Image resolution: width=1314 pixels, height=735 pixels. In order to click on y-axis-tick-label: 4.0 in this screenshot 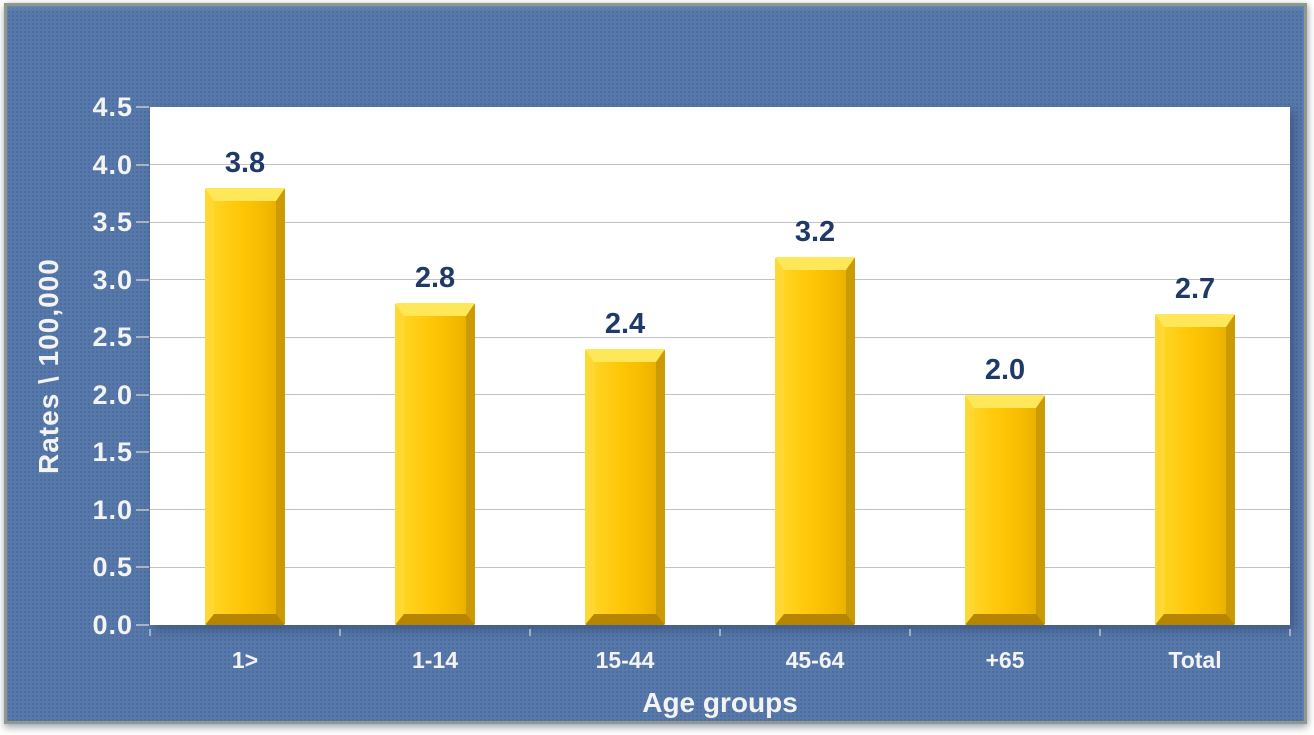, I will do `click(112, 164)`.